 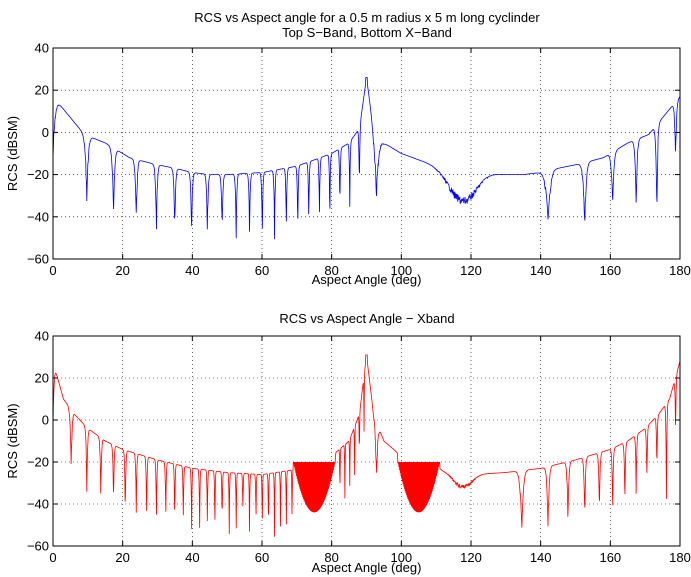 I want to click on top-chart-subtitle: Top S−Band, Bottom X−Band, so click(x=367, y=32).